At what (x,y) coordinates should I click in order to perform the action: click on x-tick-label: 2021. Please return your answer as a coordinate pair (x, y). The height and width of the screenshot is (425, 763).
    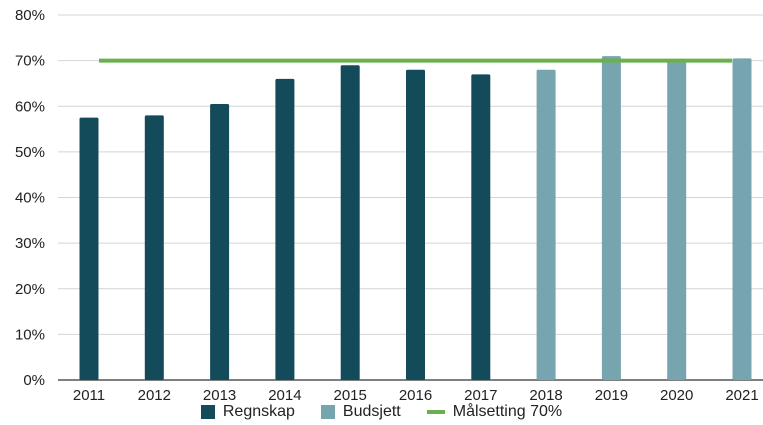
    Looking at the image, I should click on (741, 393).